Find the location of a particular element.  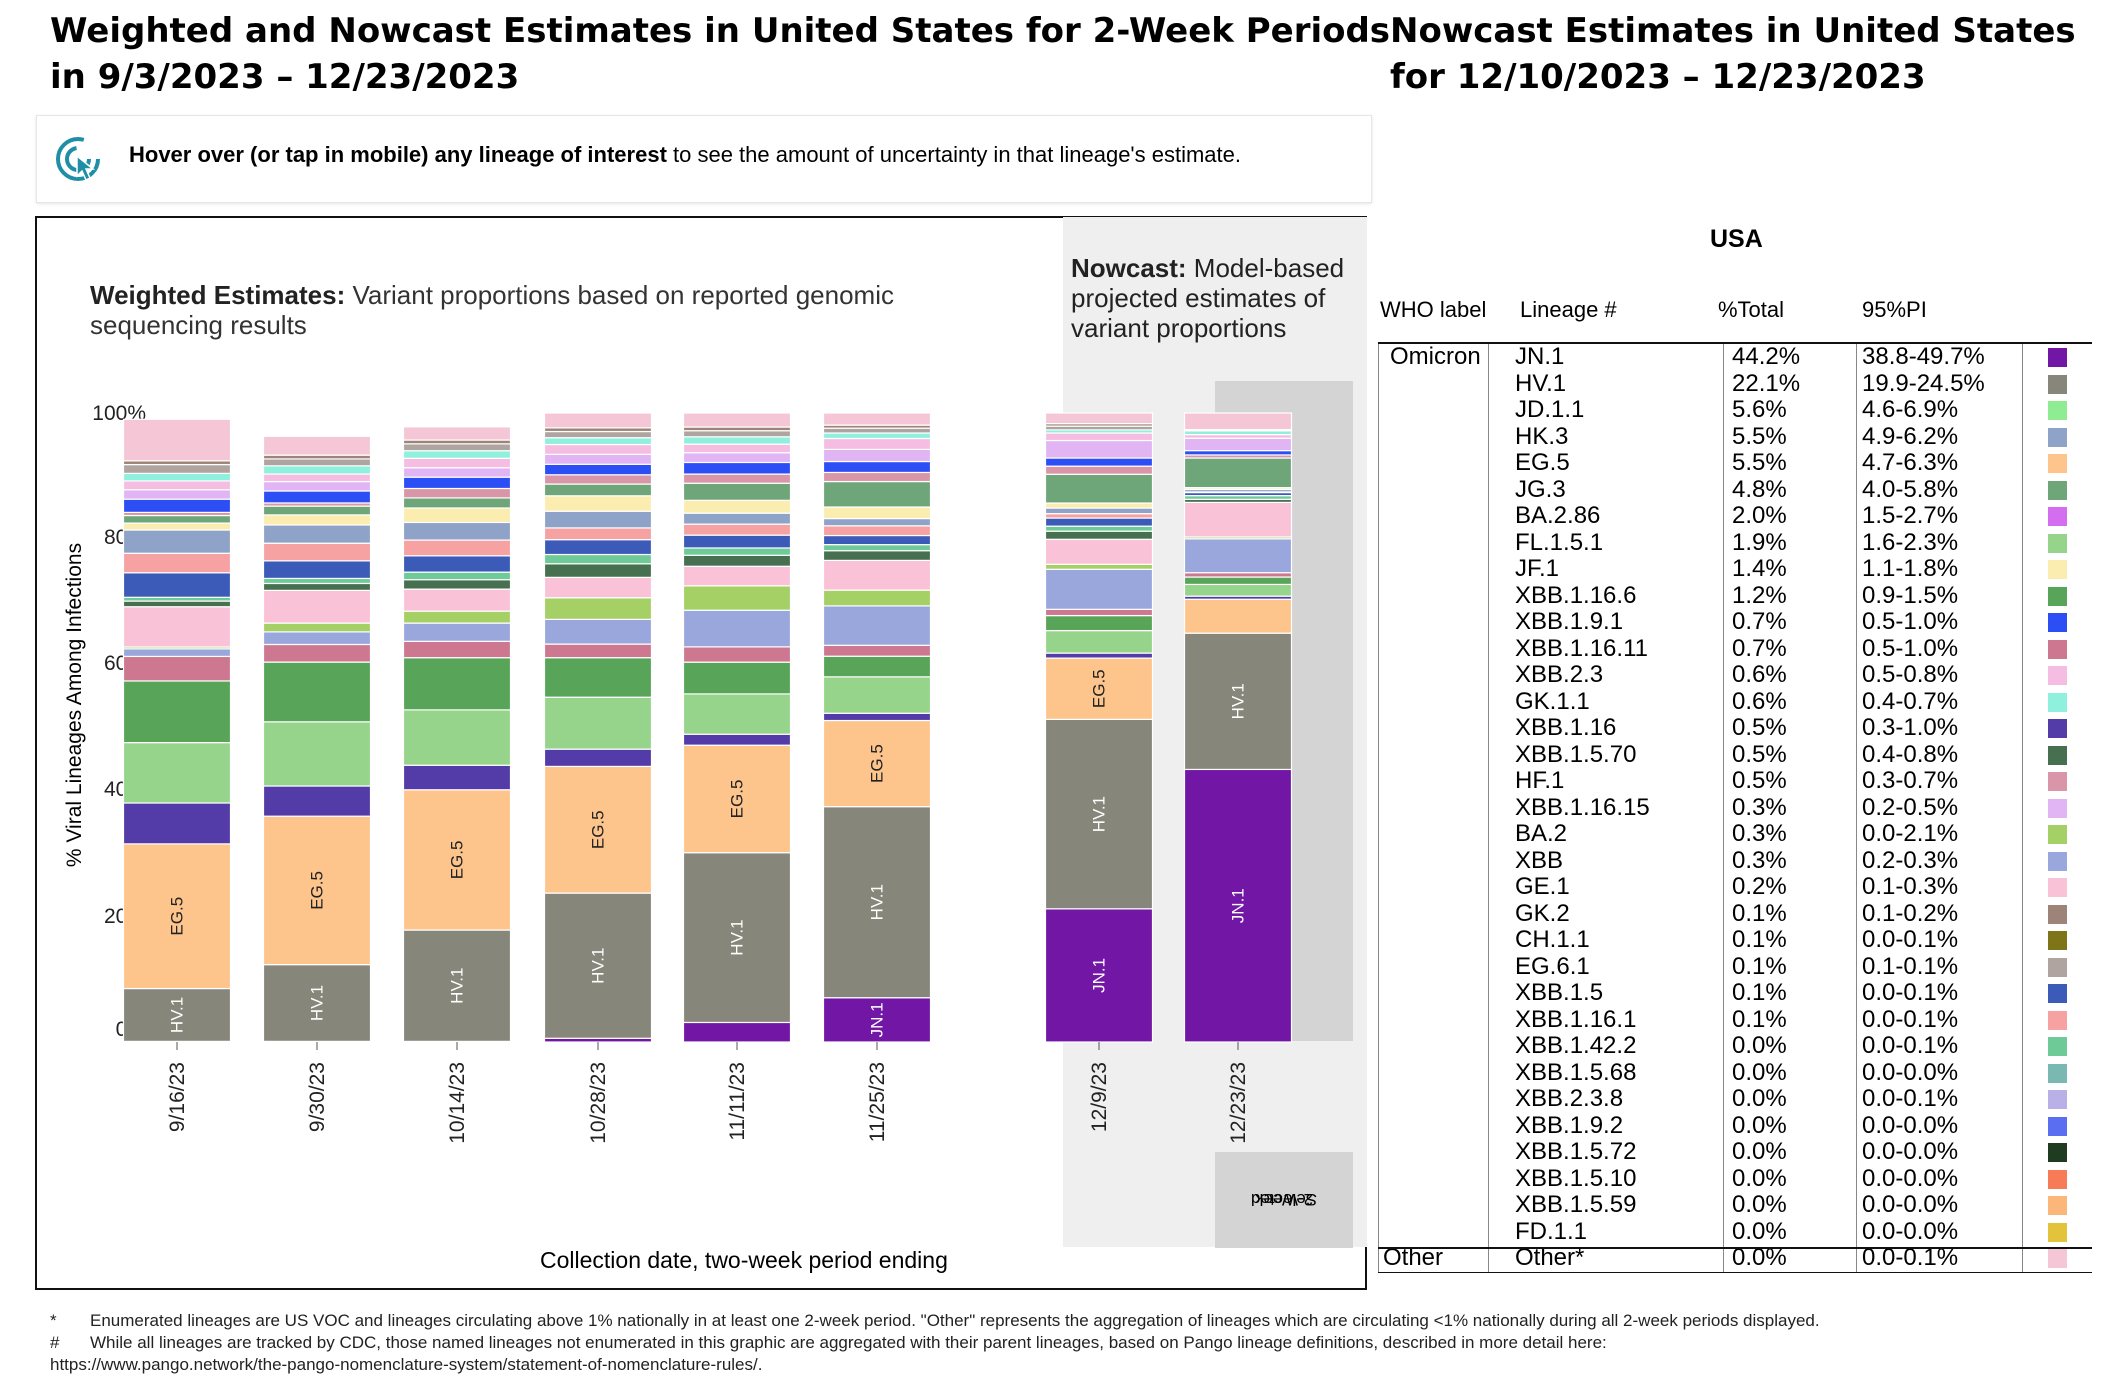

lineage-cell: FL.1.5.1 is located at coordinates (1559, 542).